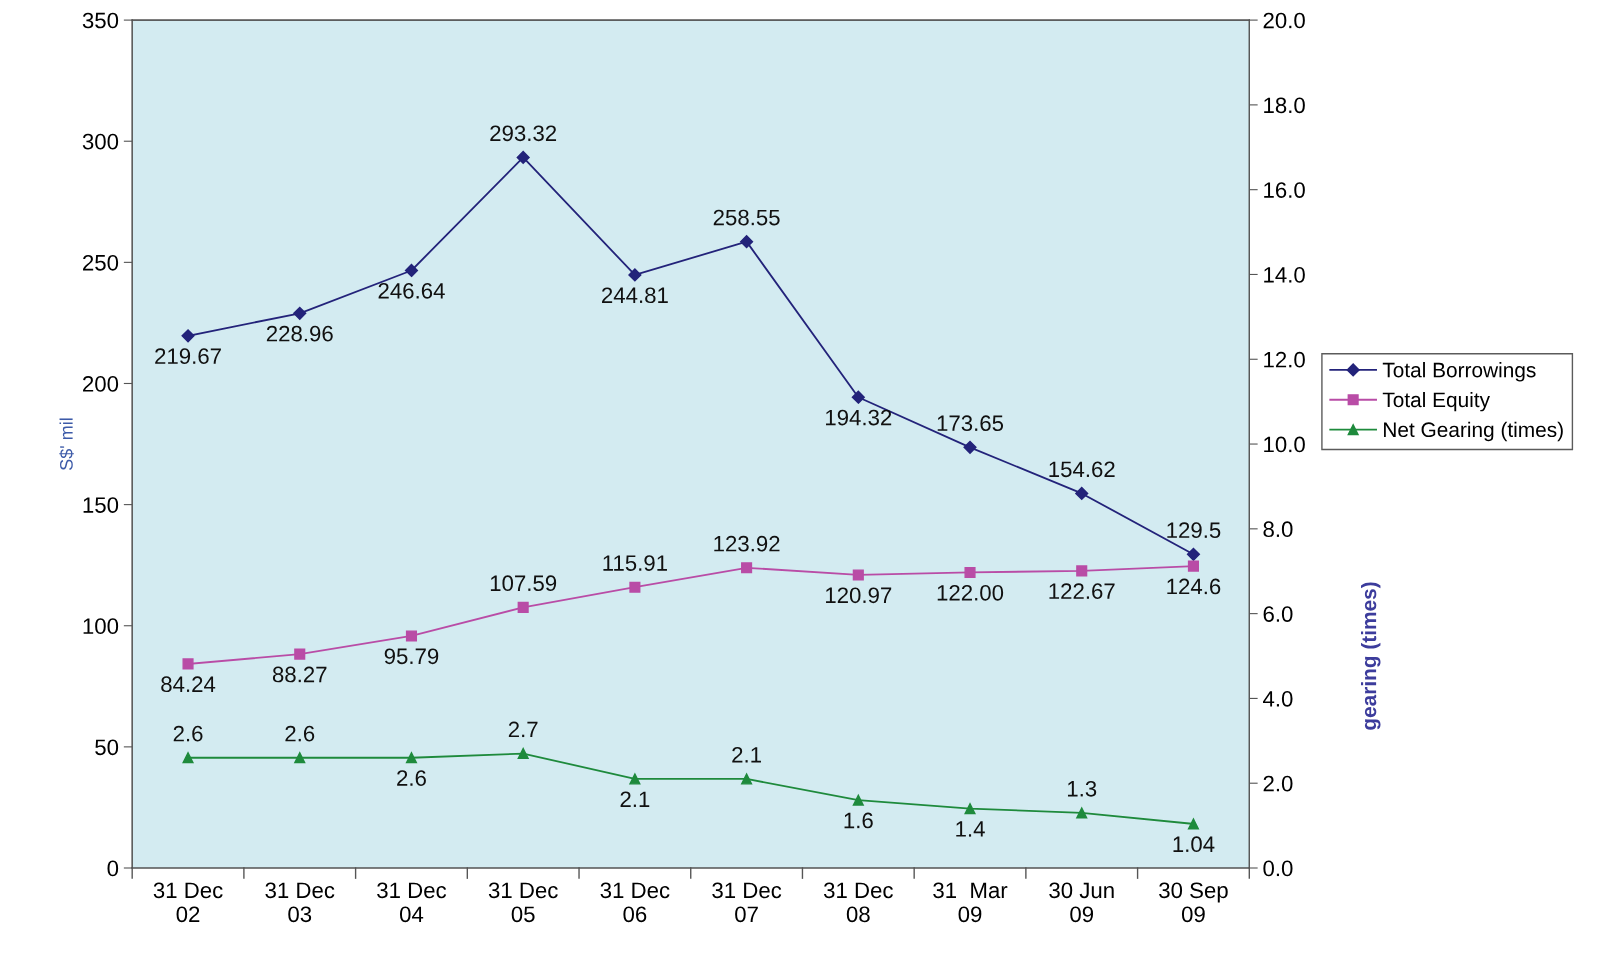 The image size is (1612, 957). I want to click on data-label: 123.92, so click(747, 543).